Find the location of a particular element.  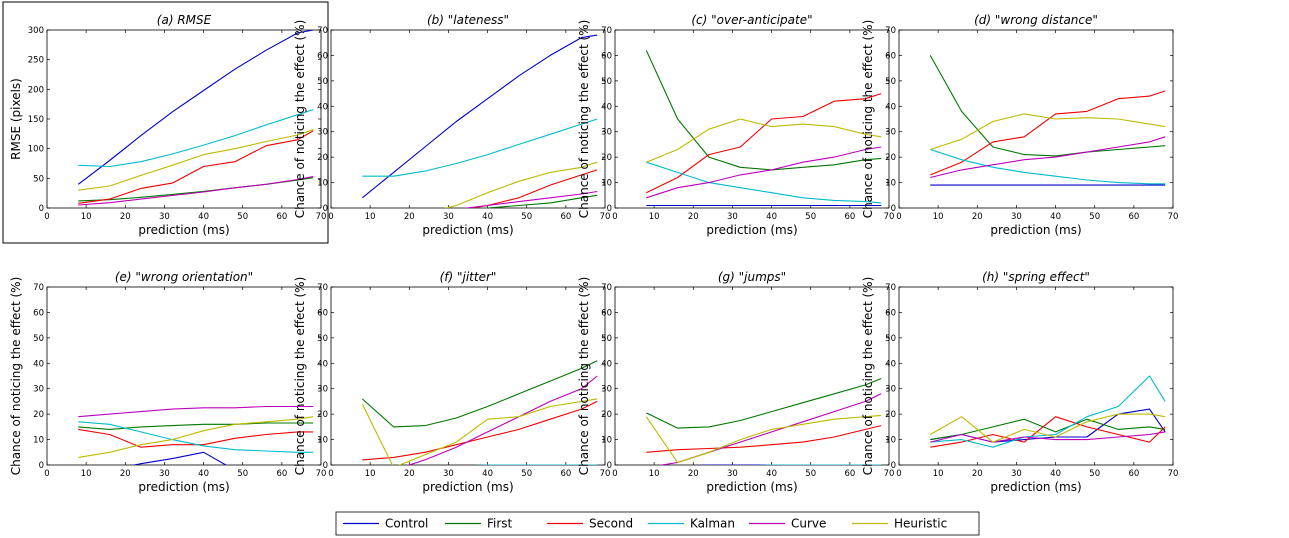

chart-title: (e) "wrong orientation" is located at coordinates (184, 277).